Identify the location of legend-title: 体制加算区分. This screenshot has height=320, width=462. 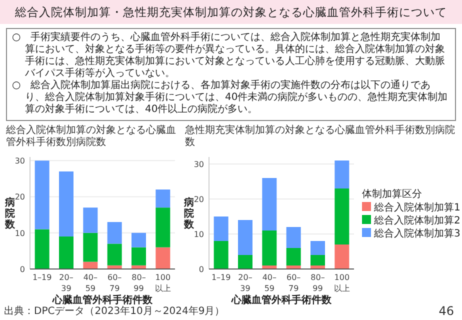
(392, 194).